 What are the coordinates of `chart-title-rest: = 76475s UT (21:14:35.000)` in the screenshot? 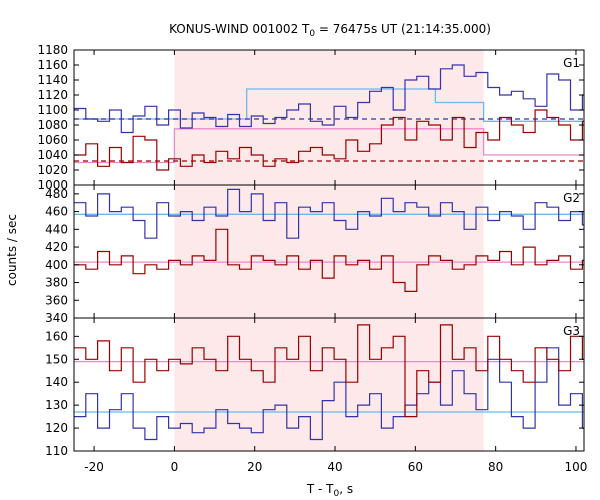 It's located at (403, 29).